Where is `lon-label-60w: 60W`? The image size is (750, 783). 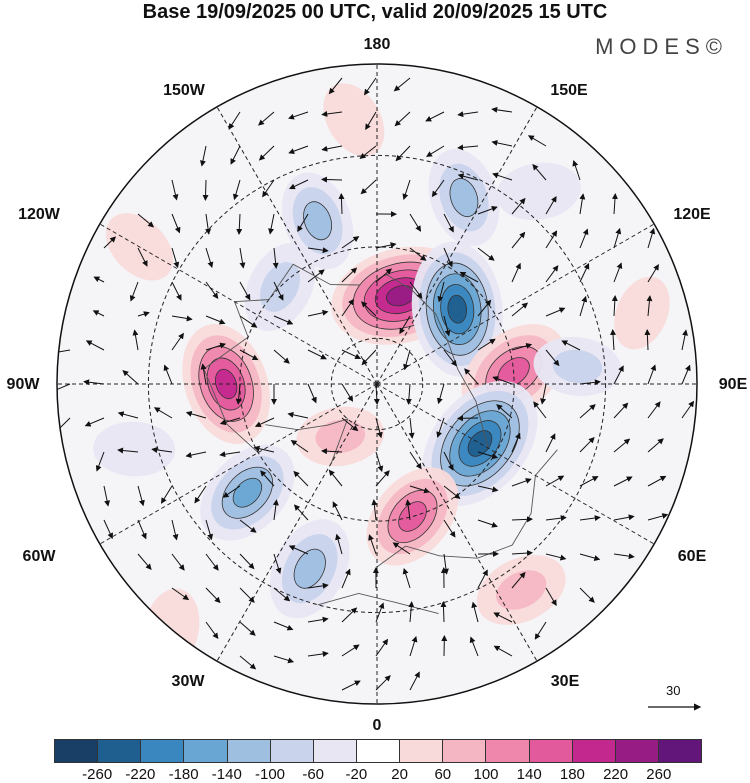 lon-label-60w: 60W is located at coordinates (39, 556).